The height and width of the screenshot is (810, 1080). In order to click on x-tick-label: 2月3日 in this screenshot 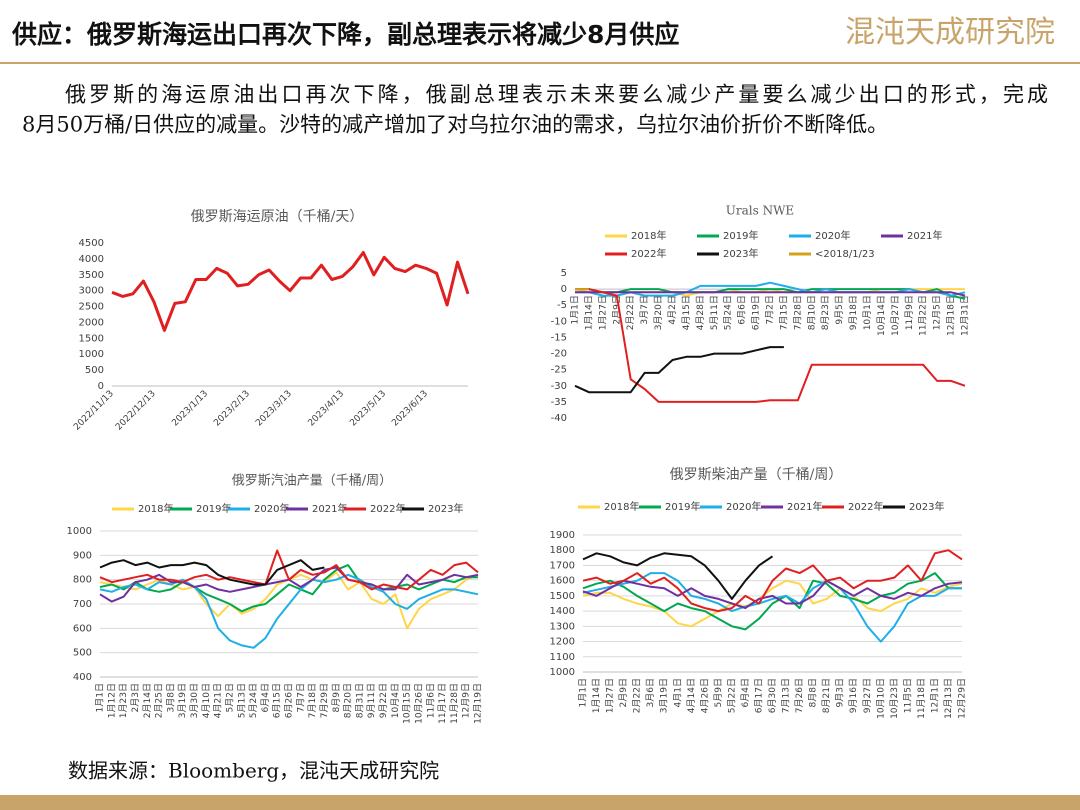, I will do `click(135, 697)`.